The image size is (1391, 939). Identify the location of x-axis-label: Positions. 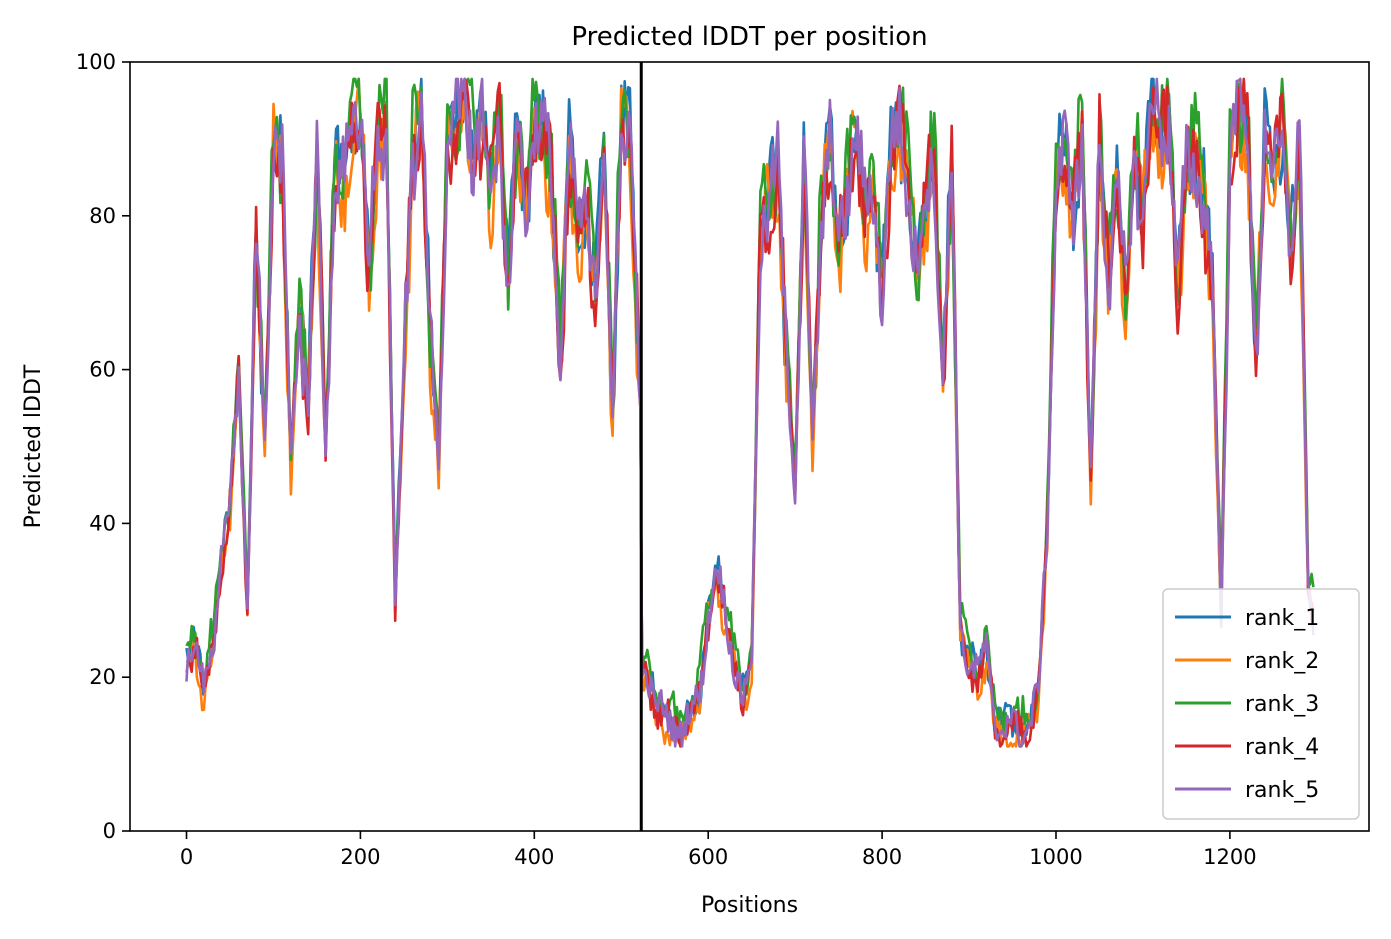
(749, 905).